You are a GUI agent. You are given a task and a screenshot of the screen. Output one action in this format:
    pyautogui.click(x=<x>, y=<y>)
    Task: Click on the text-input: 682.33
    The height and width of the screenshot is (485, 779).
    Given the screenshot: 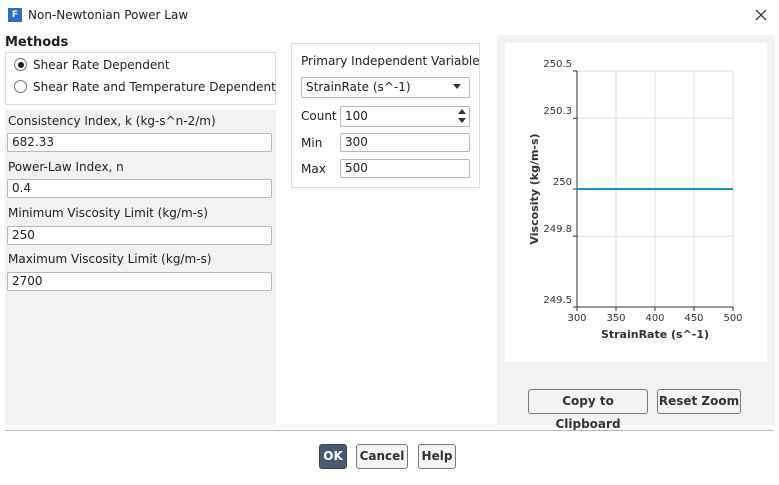 What is the action you would take?
    pyautogui.click(x=139, y=142)
    